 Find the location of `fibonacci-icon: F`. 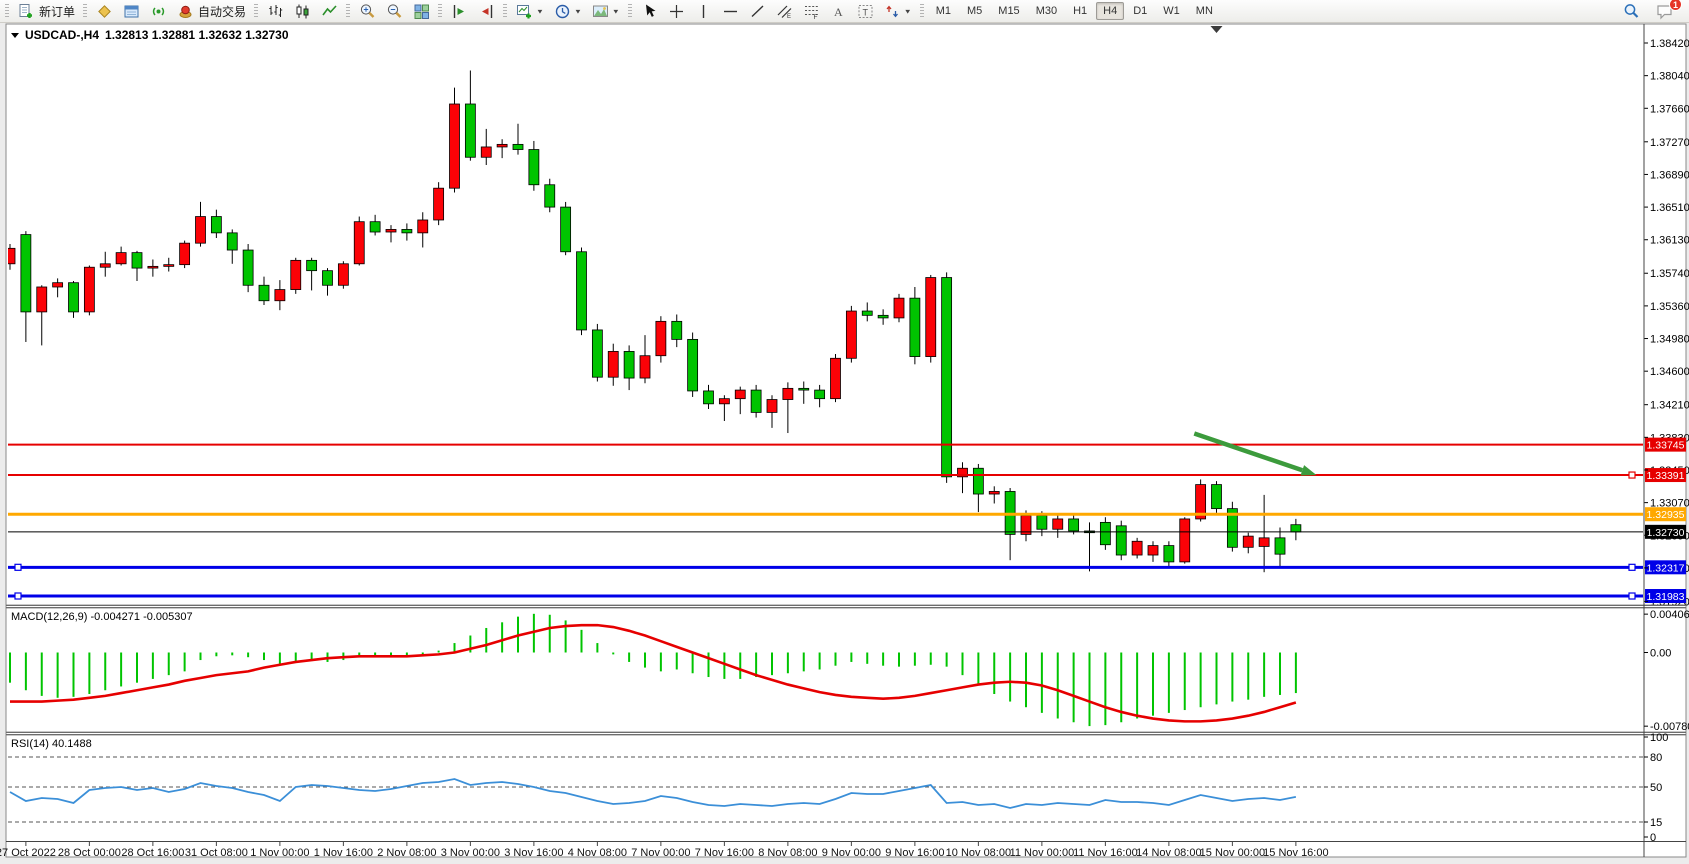

fibonacci-icon: F is located at coordinates (811, 11).